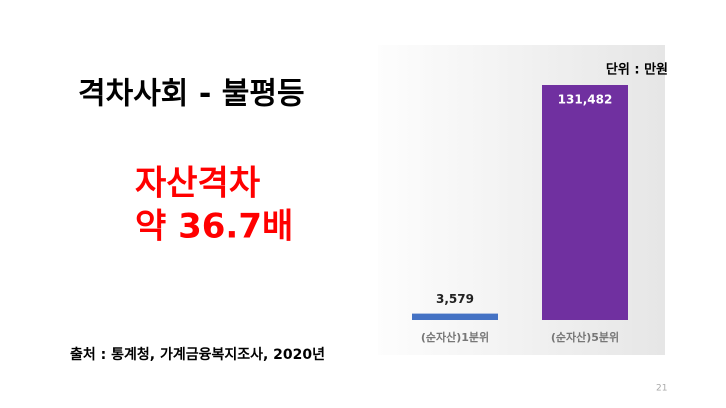  What do you see at coordinates (191, 94) in the screenshot?
I see `slide-title: 격차사회 - 불평등` at bounding box center [191, 94].